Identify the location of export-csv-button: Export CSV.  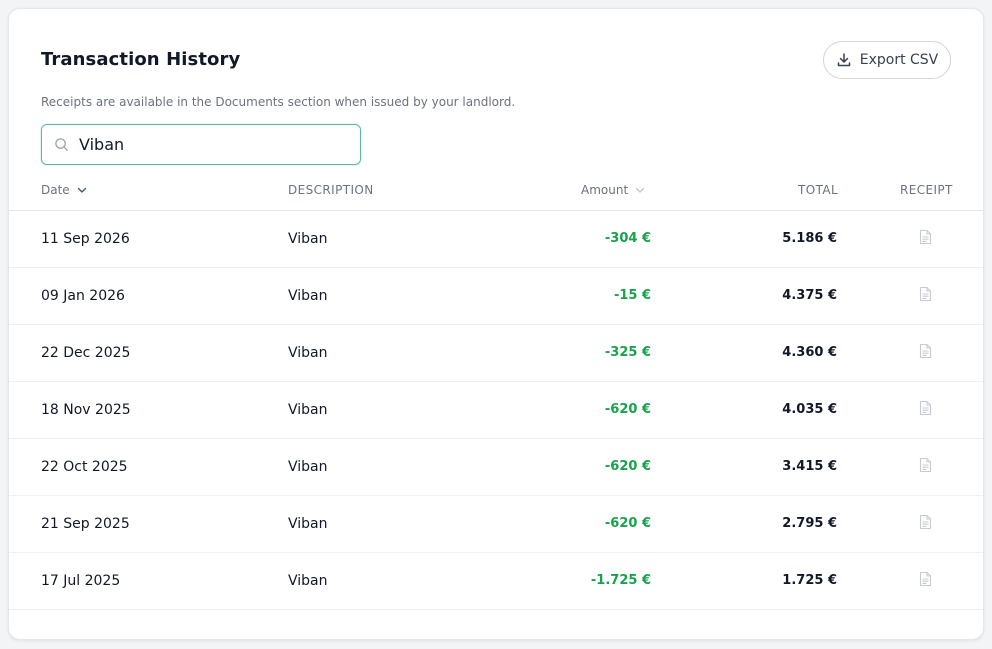
(887, 60).